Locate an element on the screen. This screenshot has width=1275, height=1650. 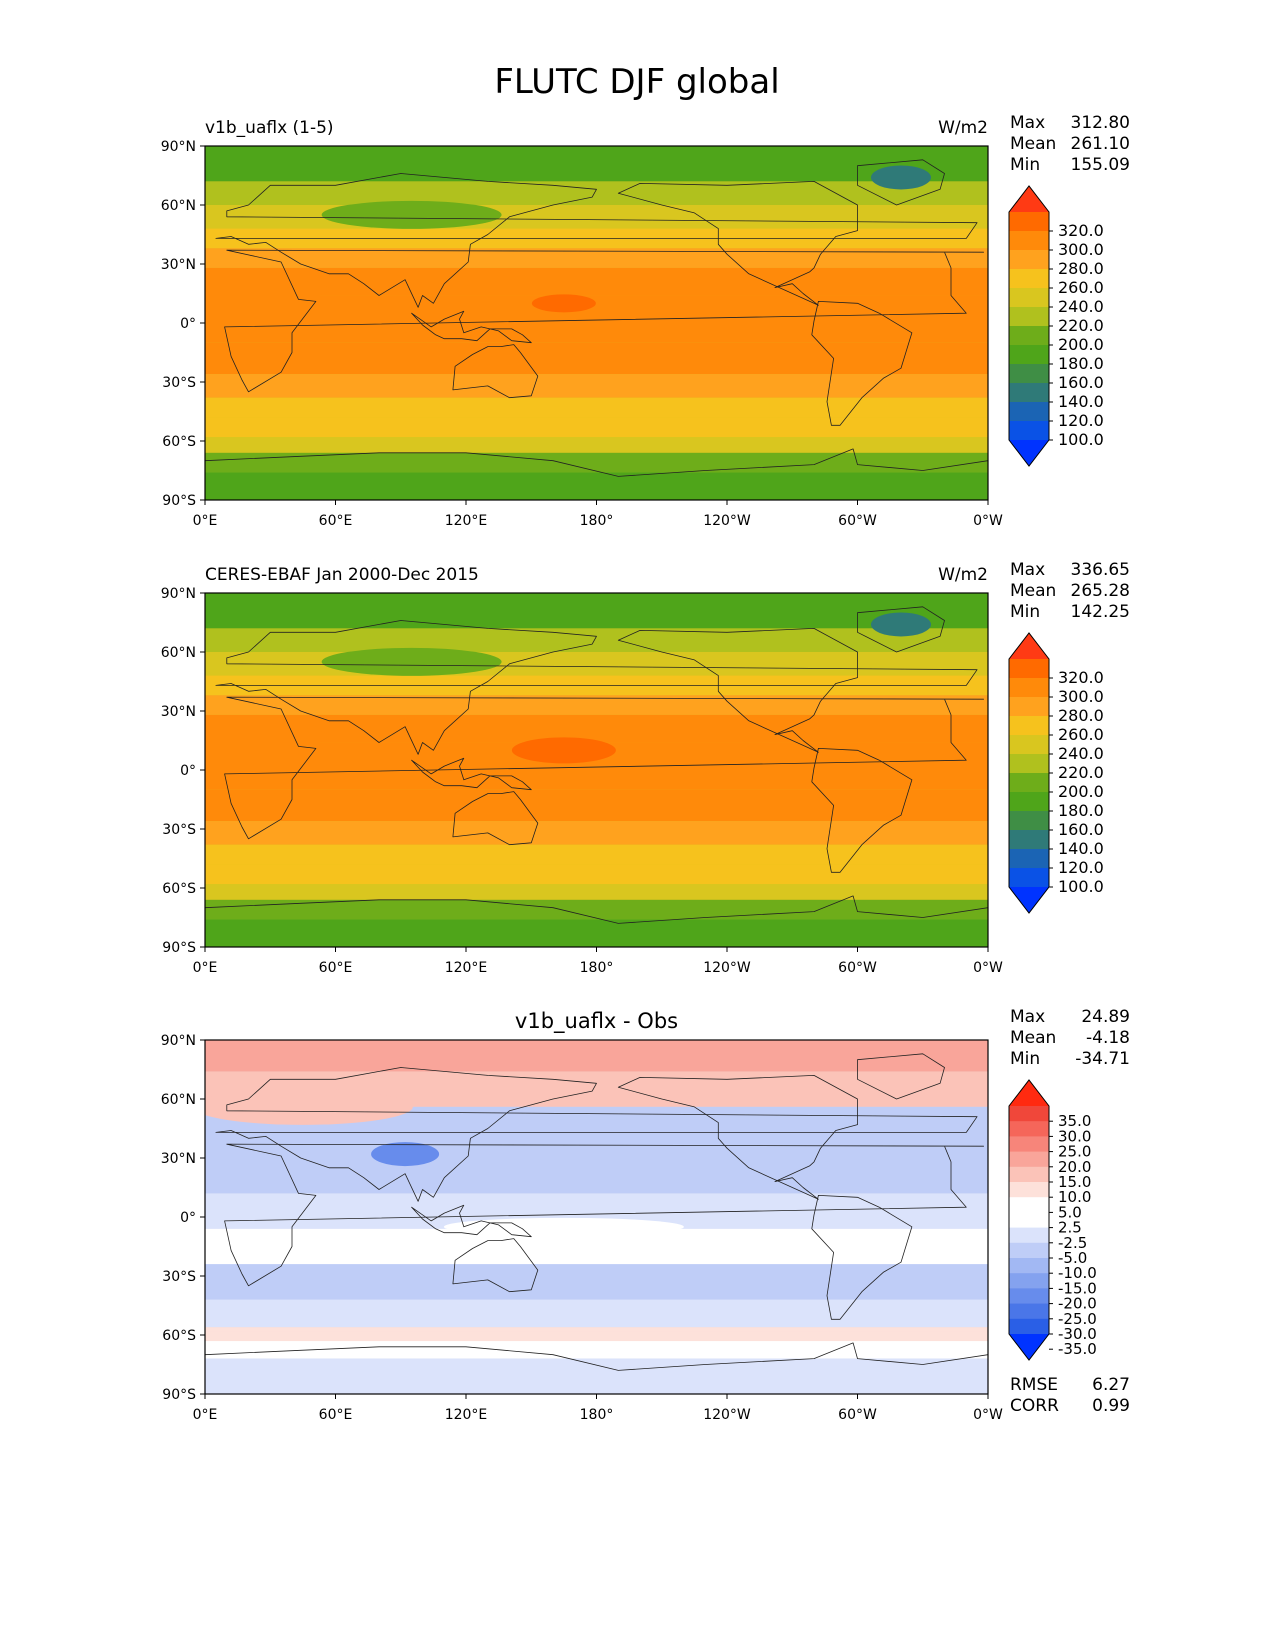
stat-value: 0.99 is located at coordinates (1111, 1406).